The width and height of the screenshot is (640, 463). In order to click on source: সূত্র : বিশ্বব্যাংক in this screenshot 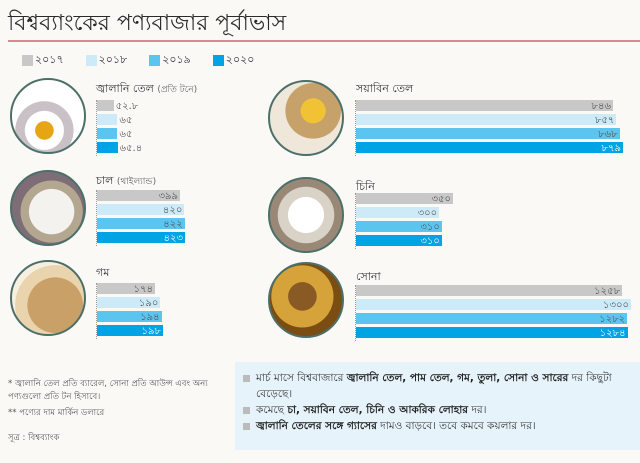, I will do `click(34, 438)`.